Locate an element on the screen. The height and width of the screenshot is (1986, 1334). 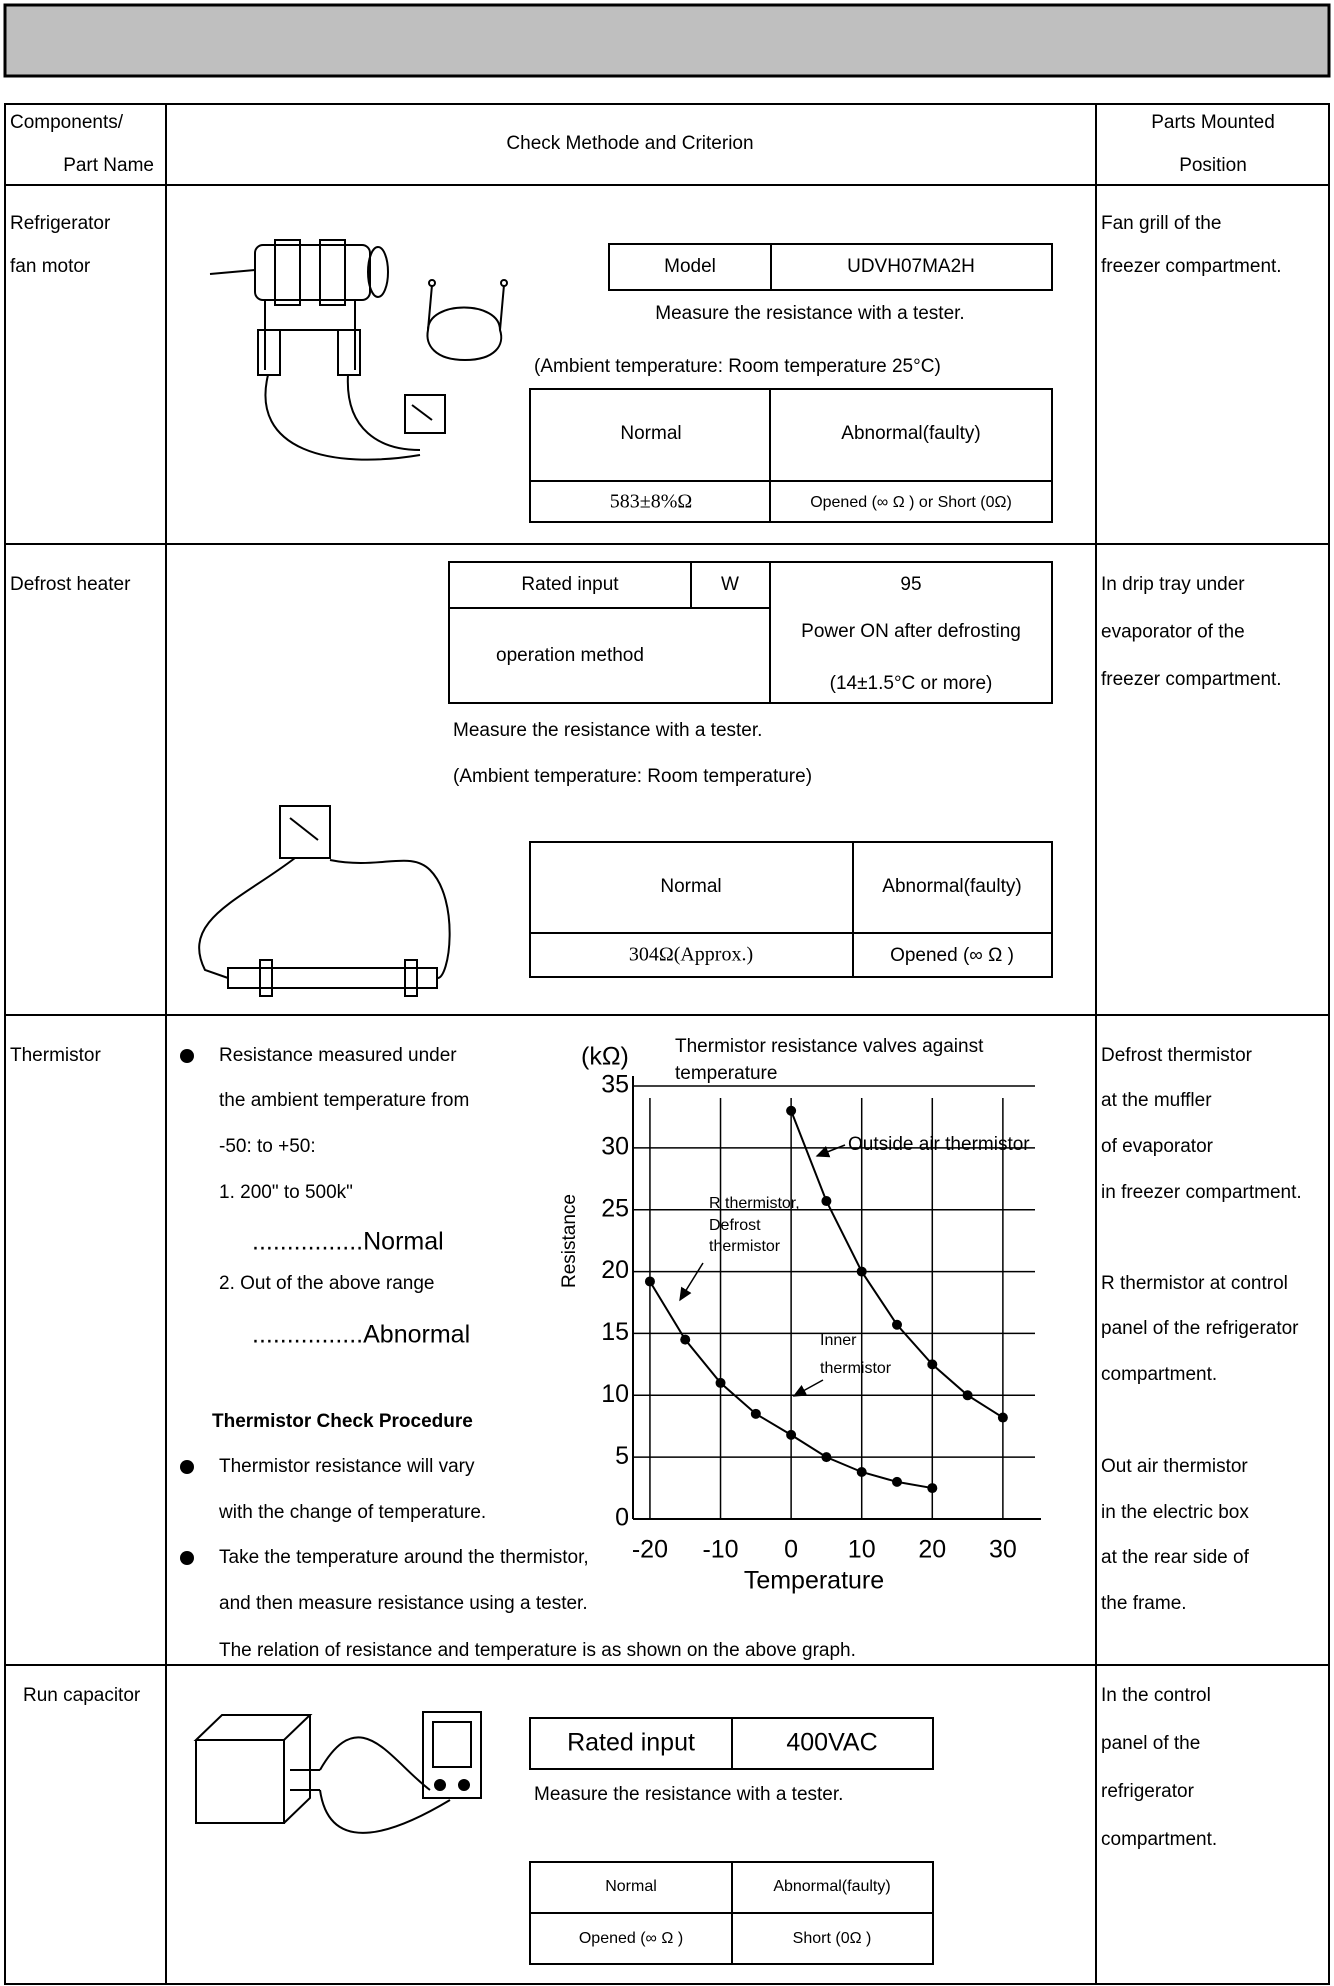
text: Thermistor Check Procedure is located at coordinates (342, 1421).